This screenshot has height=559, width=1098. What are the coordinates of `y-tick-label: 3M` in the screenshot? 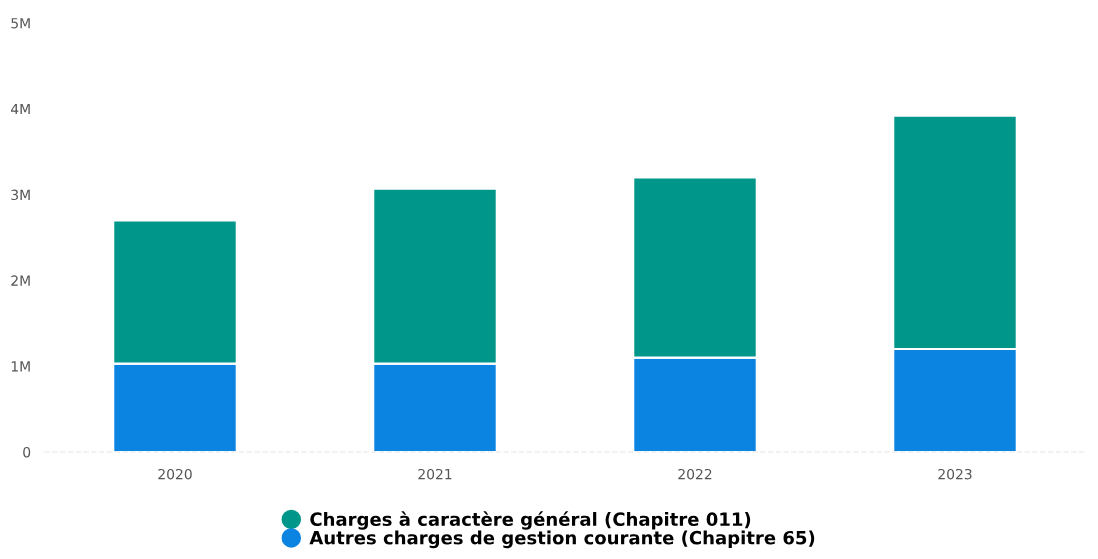 It's located at (20, 195).